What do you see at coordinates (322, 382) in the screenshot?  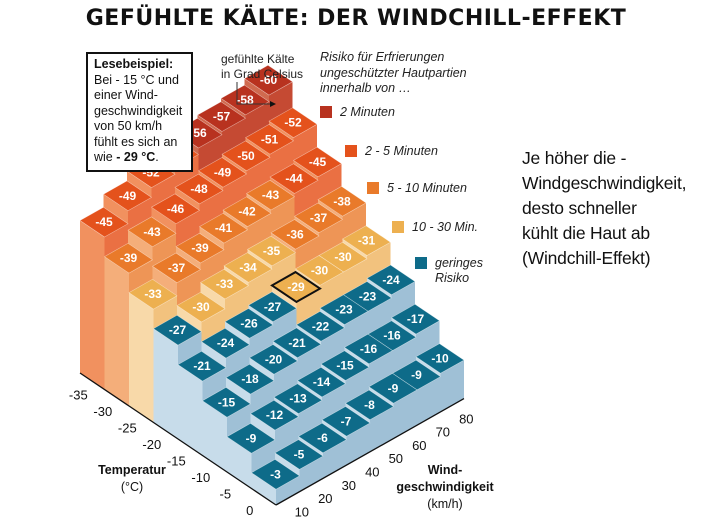 I see `cell-value: -14` at bounding box center [322, 382].